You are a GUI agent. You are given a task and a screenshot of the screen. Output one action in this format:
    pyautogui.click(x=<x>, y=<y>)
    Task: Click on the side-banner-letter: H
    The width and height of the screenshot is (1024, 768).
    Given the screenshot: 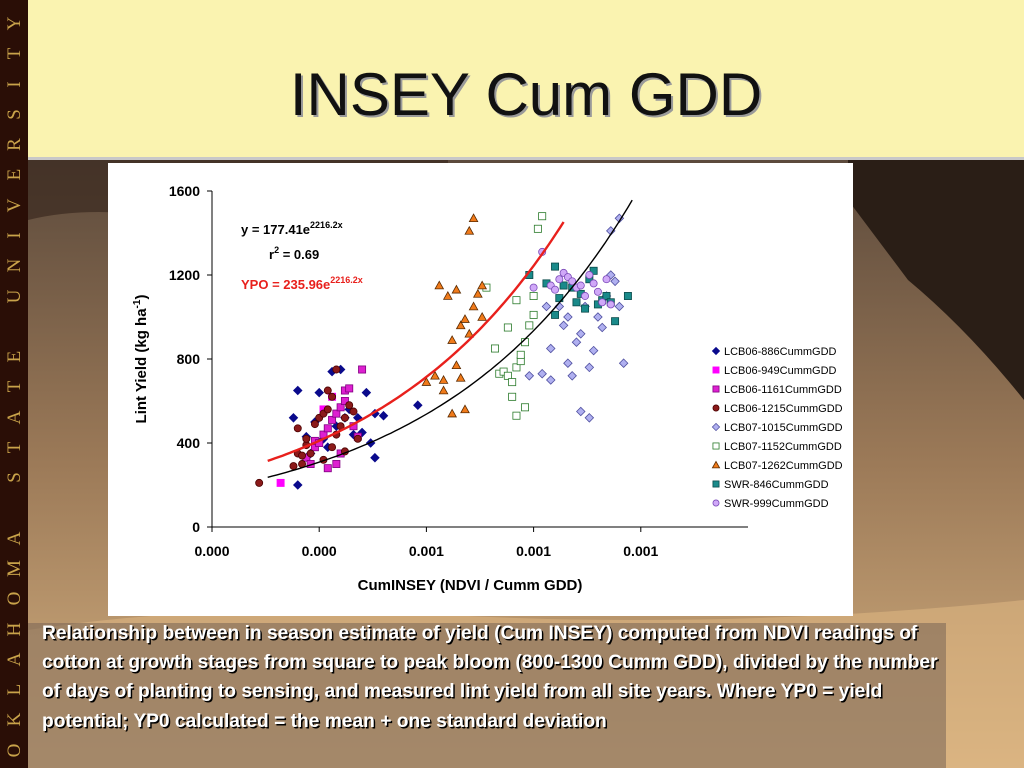 What is the action you would take?
    pyautogui.click(x=14, y=629)
    